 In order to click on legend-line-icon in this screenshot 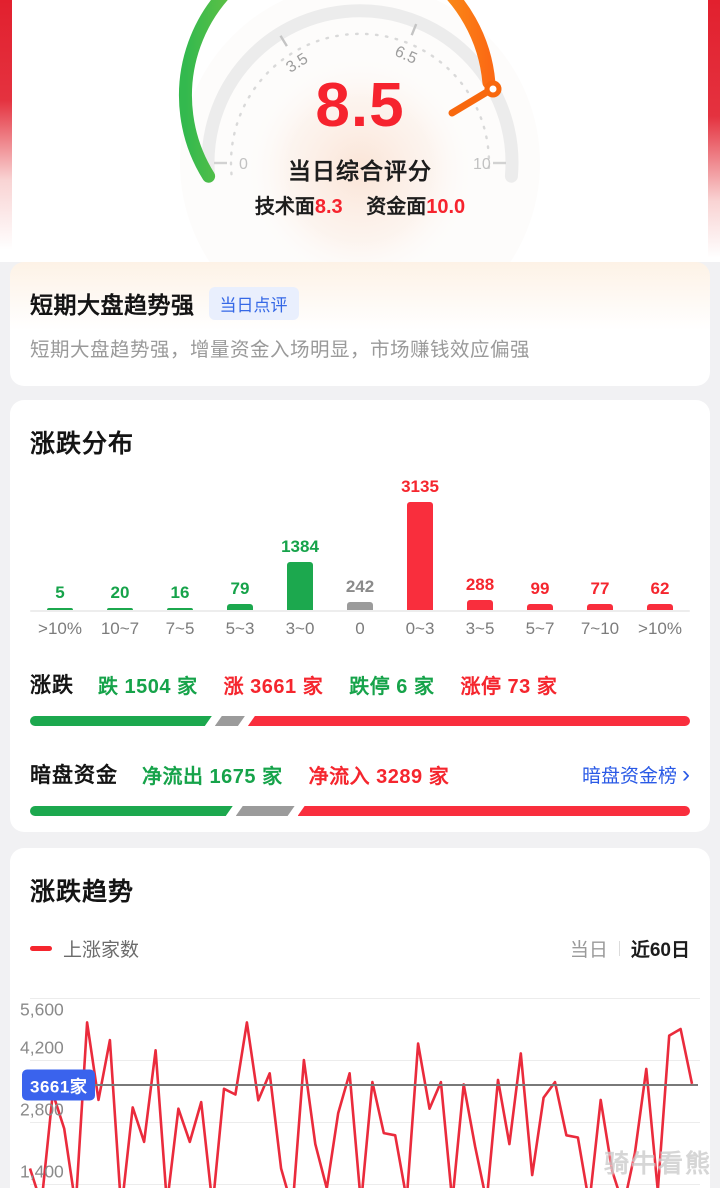, I will do `click(41, 948)`.